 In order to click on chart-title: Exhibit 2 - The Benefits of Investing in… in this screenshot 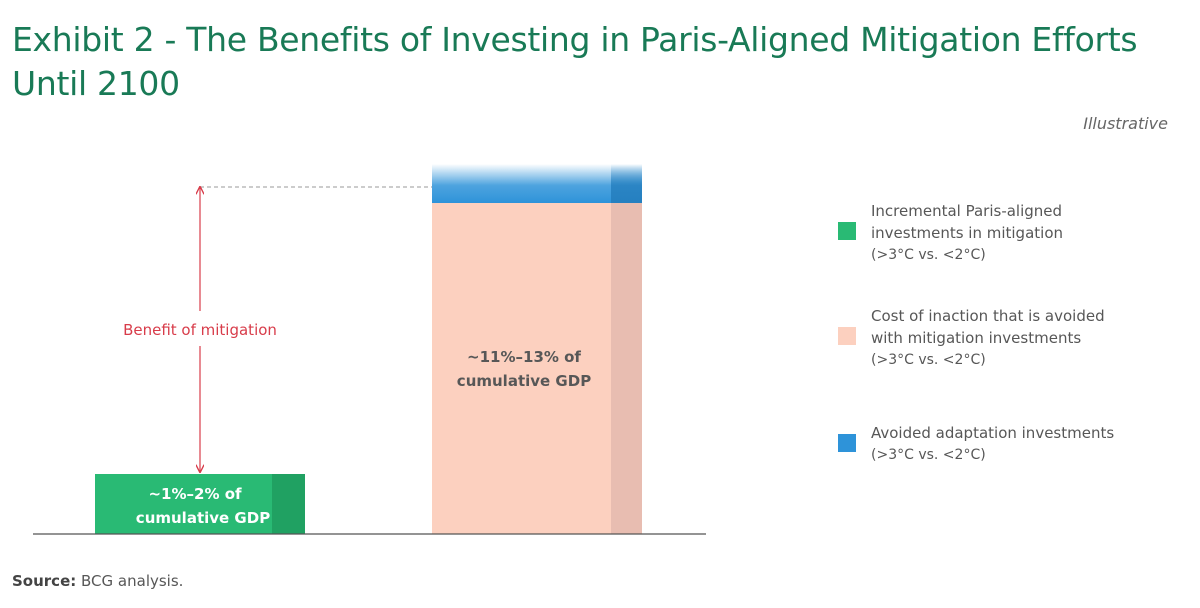, I will do `click(575, 61)`.